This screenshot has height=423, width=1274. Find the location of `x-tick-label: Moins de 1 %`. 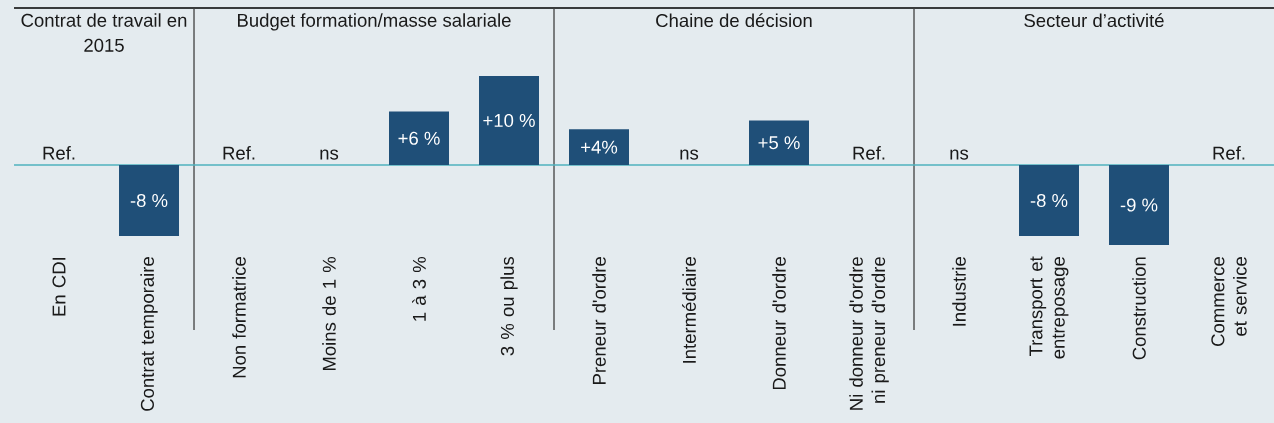

x-tick-label: Moins de 1 % is located at coordinates (329, 313).